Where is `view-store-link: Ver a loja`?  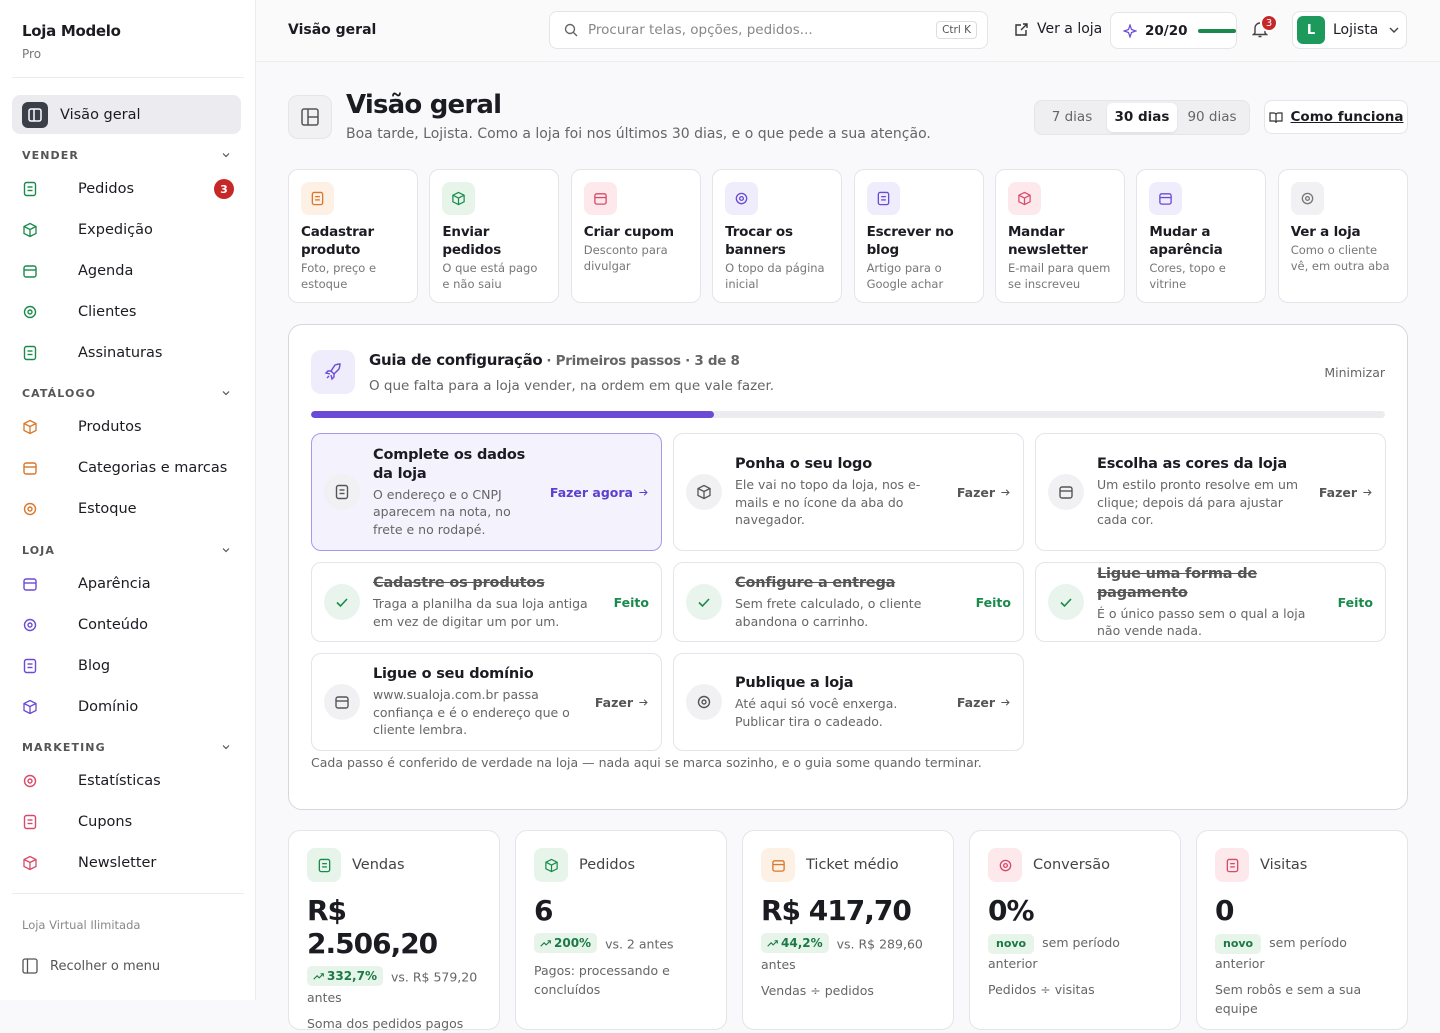 view-store-link: Ver a loja is located at coordinates (1058, 29).